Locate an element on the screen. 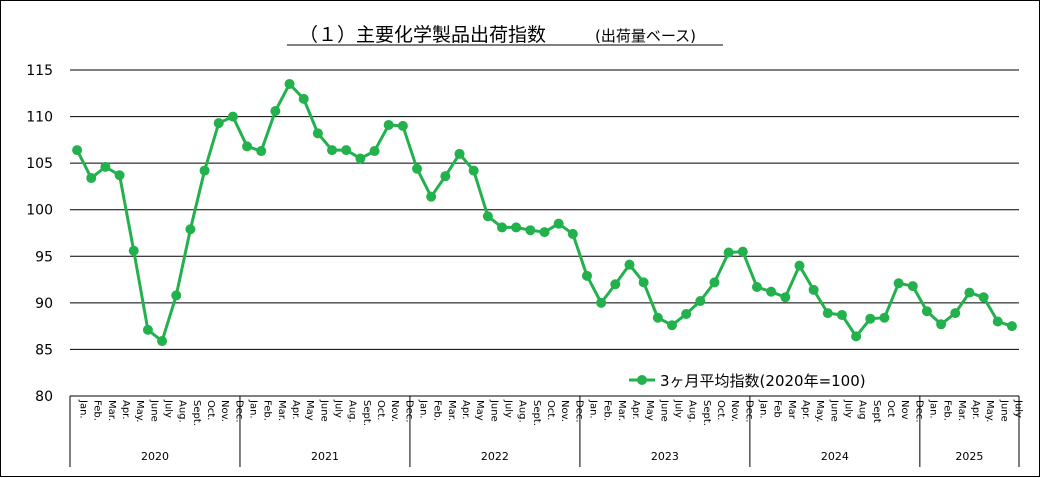 Image resolution: width=1040 pixels, height=478 pixels. x-tick-label: Aug is located at coordinates (862, 410).